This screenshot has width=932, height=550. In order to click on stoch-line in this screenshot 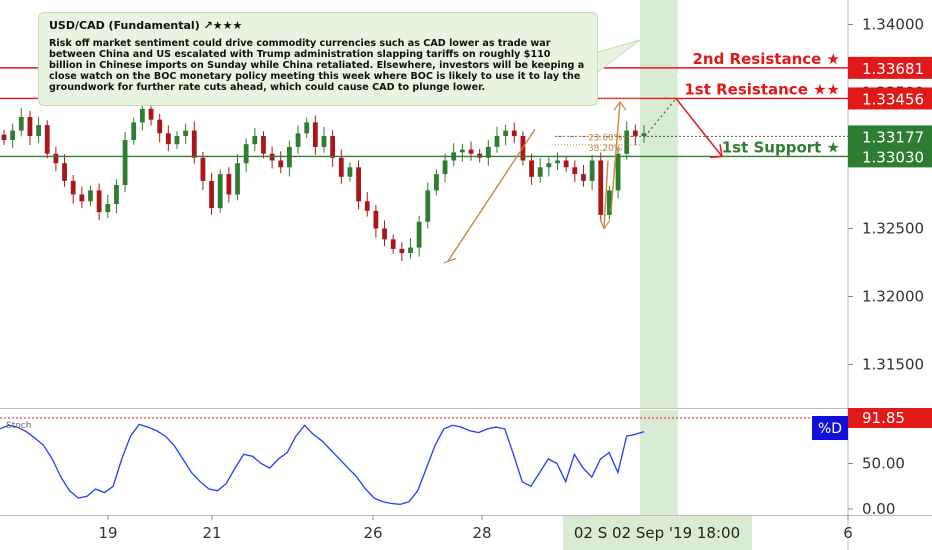, I will do `click(322, 464)`.